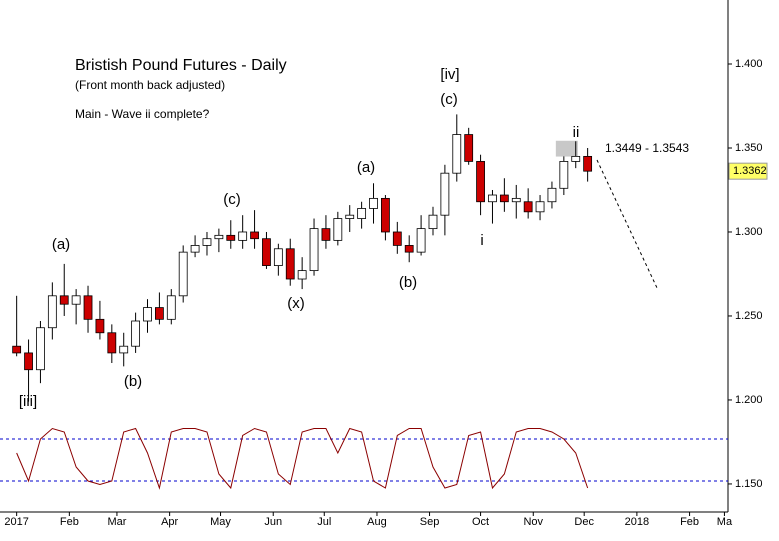 This screenshot has height=541, width=779. I want to click on x-tick-label: Nov, so click(533, 522).